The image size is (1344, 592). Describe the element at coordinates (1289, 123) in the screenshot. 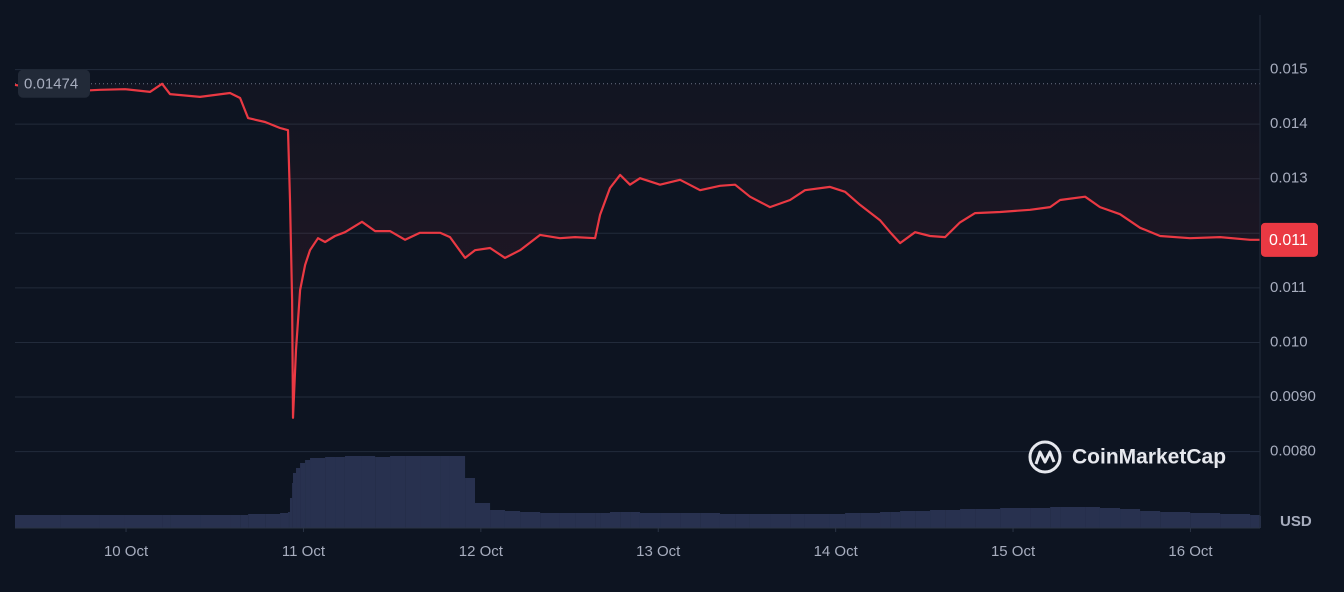

I see `y-tick-label: 0.014` at that location.